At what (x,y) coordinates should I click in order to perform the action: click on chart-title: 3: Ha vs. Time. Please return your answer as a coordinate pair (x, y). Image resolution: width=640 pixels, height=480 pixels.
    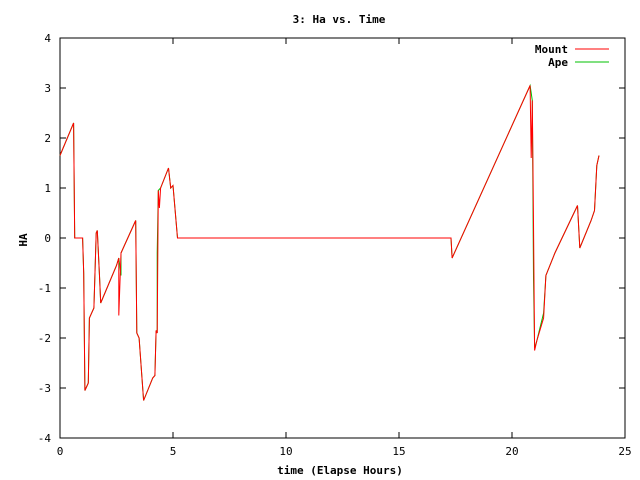
    Looking at the image, I should click on (339, 19).